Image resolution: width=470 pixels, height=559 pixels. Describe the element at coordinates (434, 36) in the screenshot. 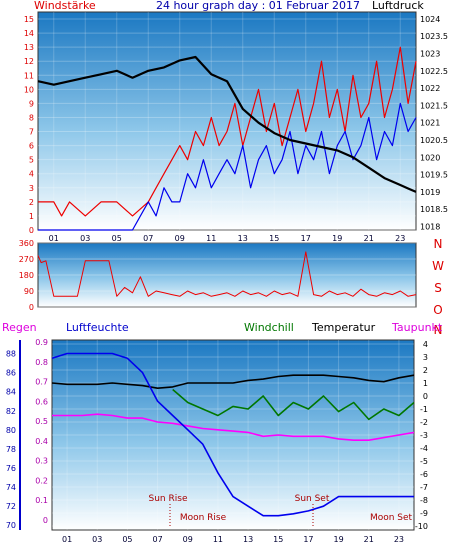

I see `pressure-tick-11: 1023.5` at that location.